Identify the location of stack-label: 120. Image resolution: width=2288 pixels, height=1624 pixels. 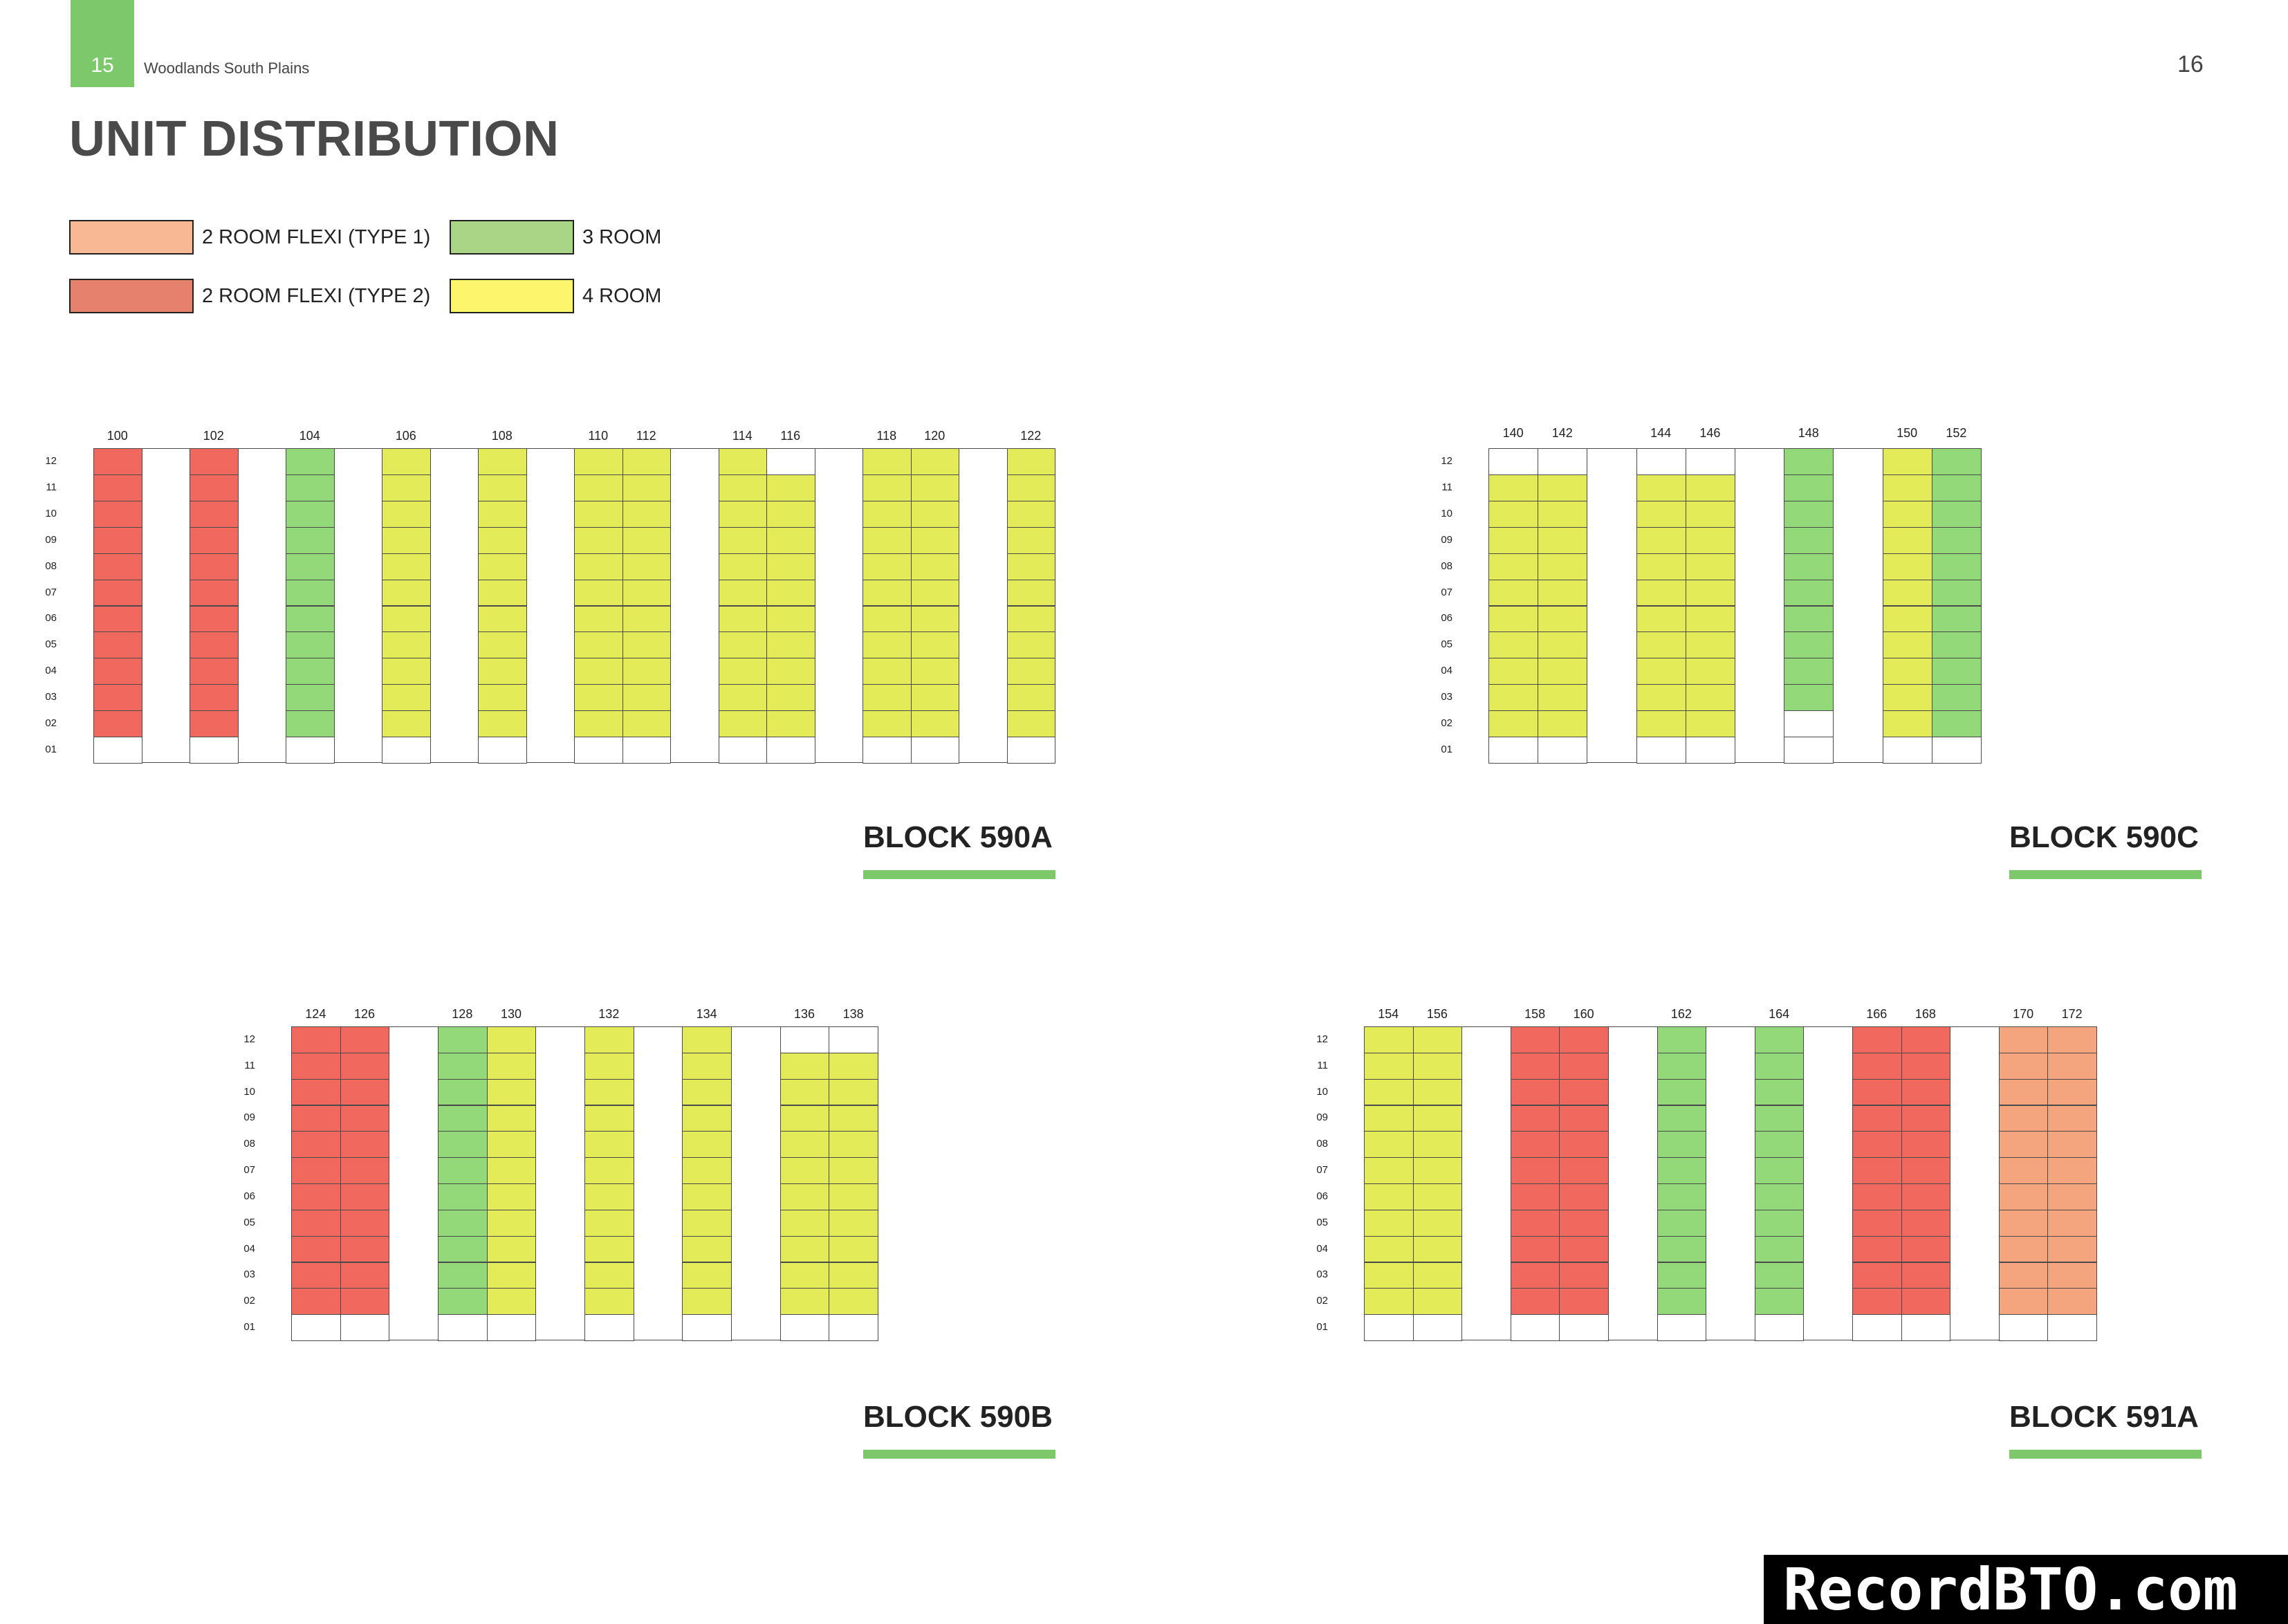
(934, 436).